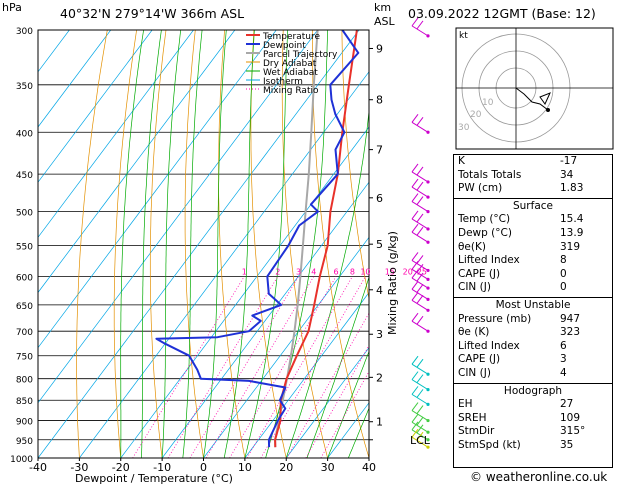 The width and height of the screenshot is (629, 486). Describe the element at coordinates (24, 358) in the screenshot. I see `pressure-tick-750: 750` at that location.